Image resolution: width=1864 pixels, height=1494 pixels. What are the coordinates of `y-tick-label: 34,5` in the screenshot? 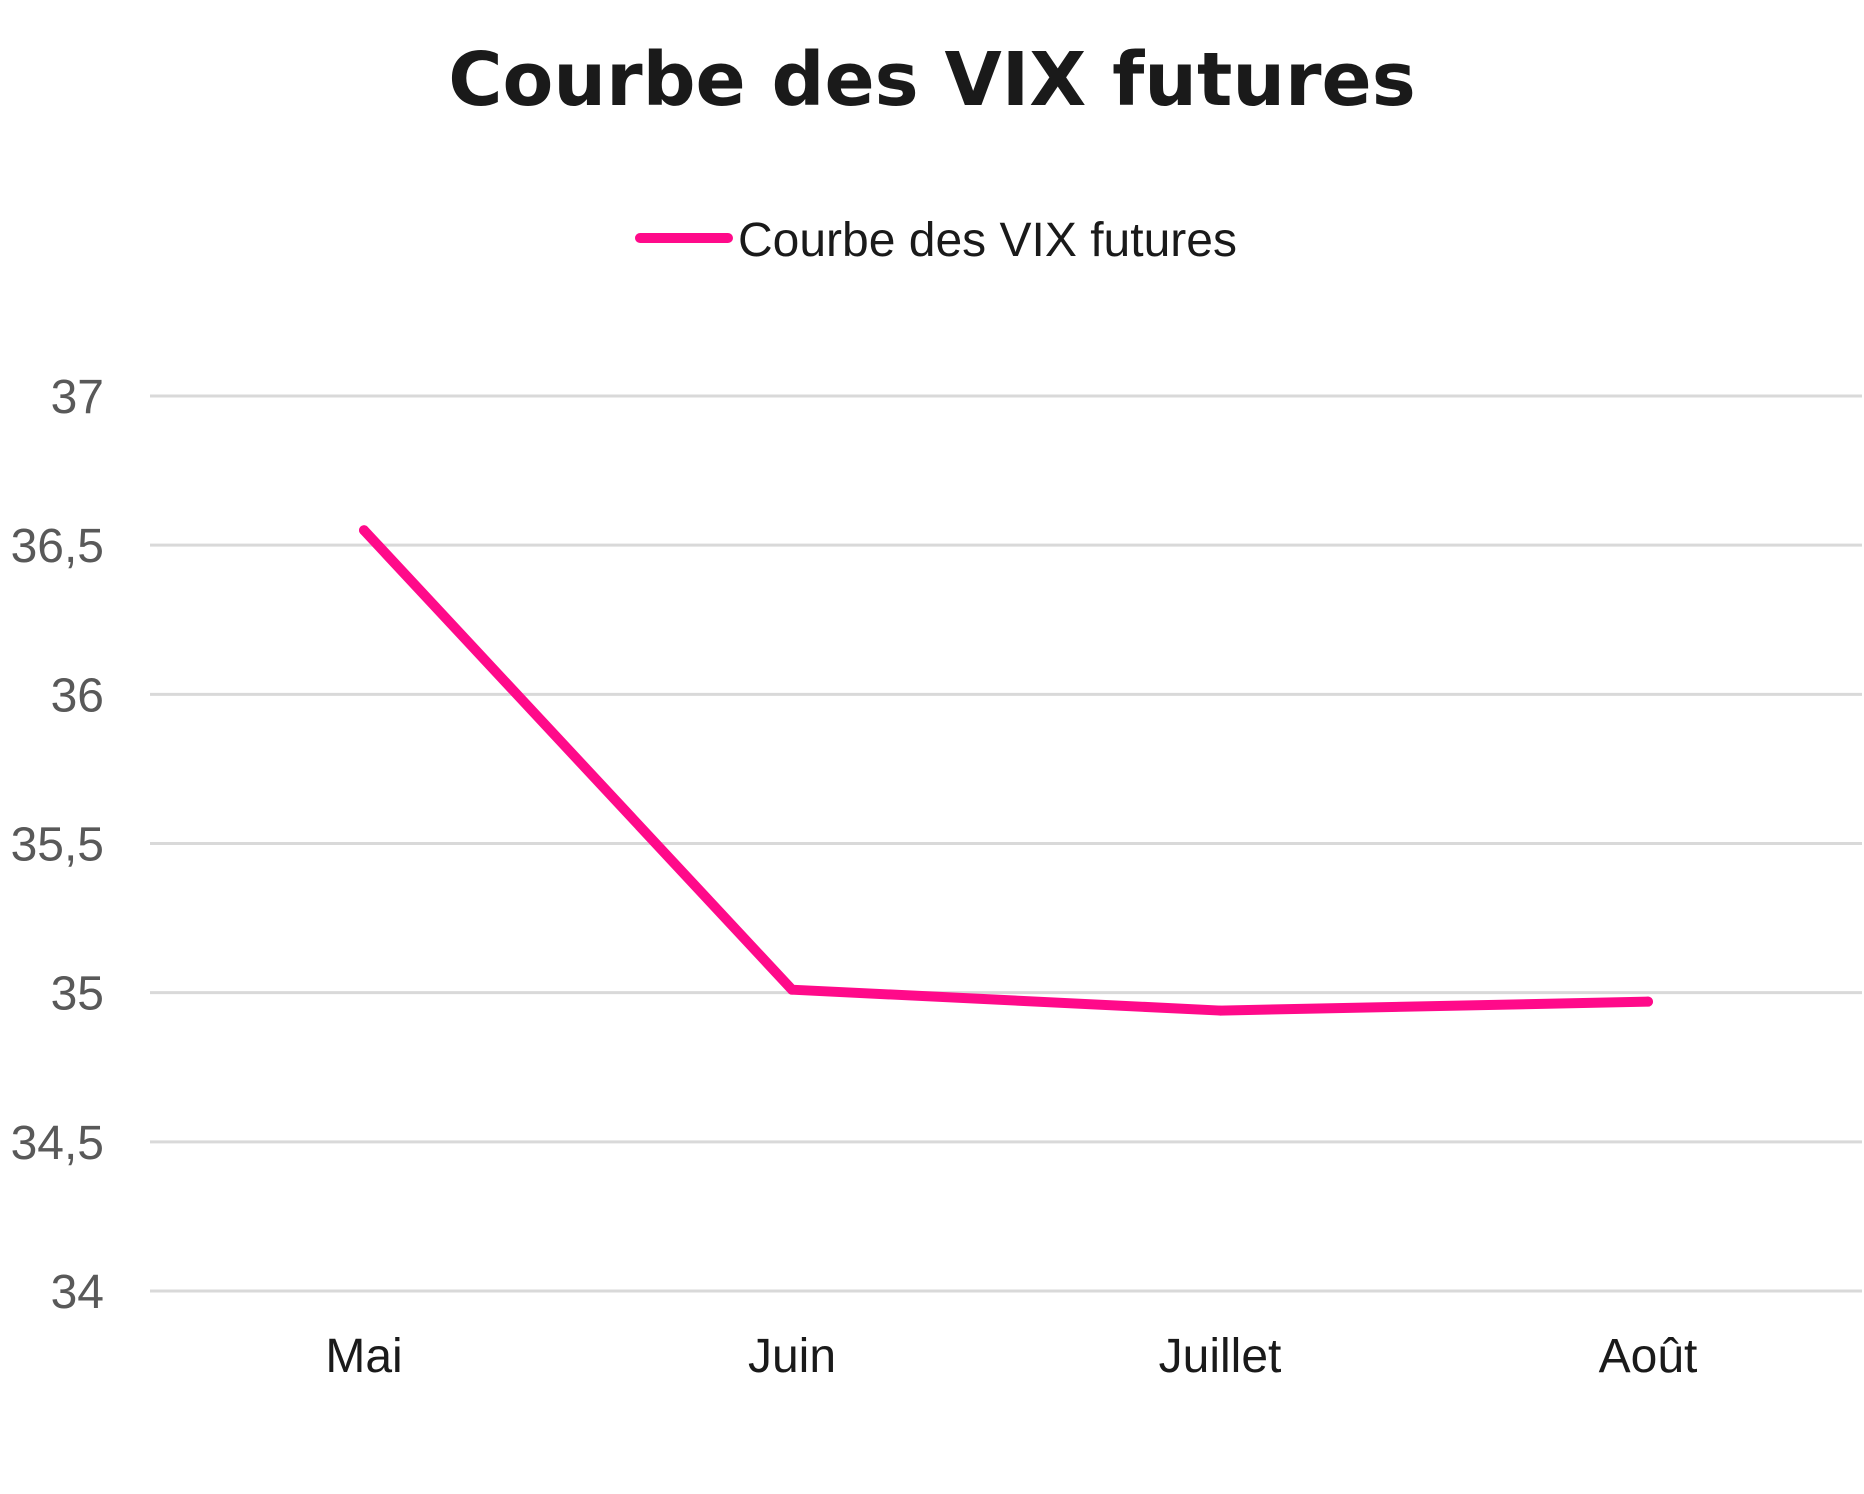 It's located at (57, 1143).